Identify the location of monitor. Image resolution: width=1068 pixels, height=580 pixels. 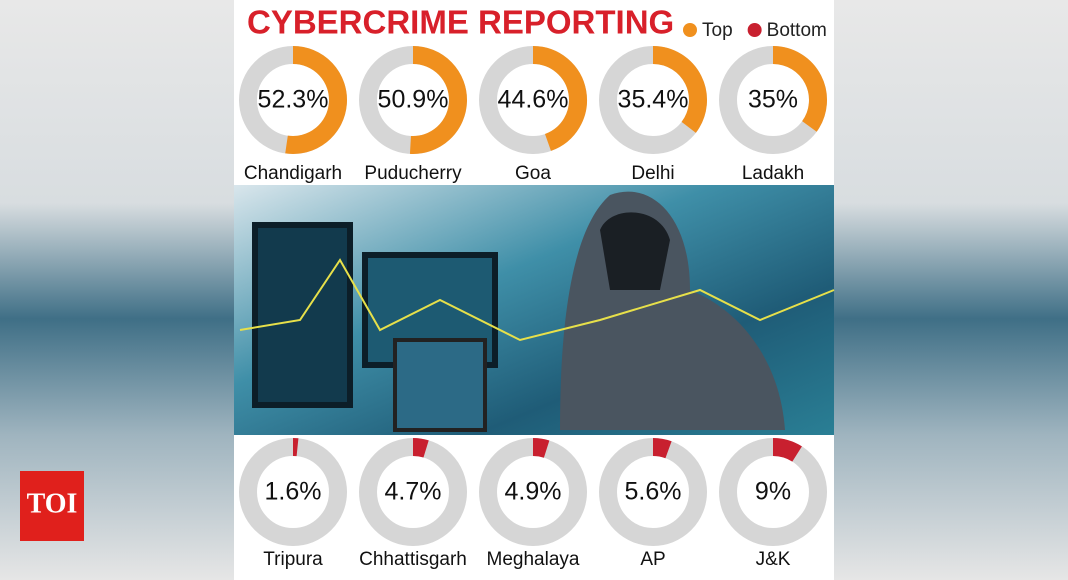
(302, 315).